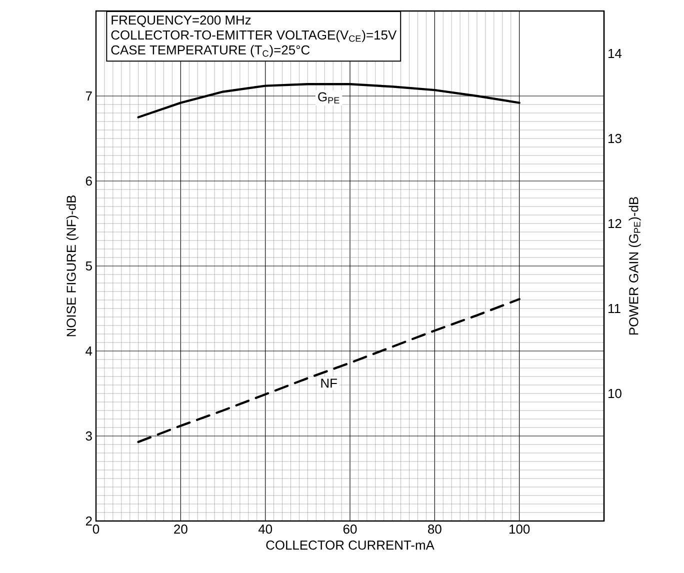 Image resolution: width=684 pixels, height=573 pixels. Describe the element at coordinates (520, 529) in the screenshot. I see `x-tick-label: 100` at that location.